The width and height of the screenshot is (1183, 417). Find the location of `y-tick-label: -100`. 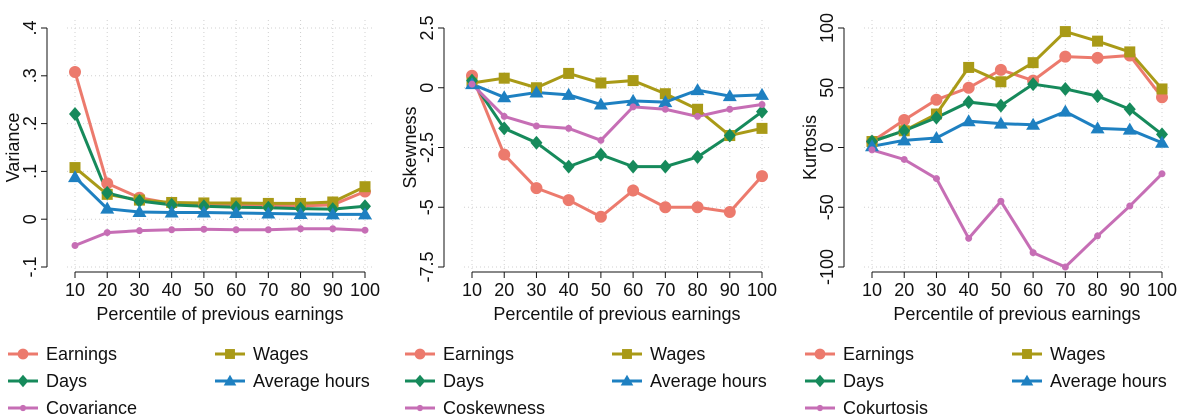

y-tick-label: -100 is located at coordinates (827, 267).